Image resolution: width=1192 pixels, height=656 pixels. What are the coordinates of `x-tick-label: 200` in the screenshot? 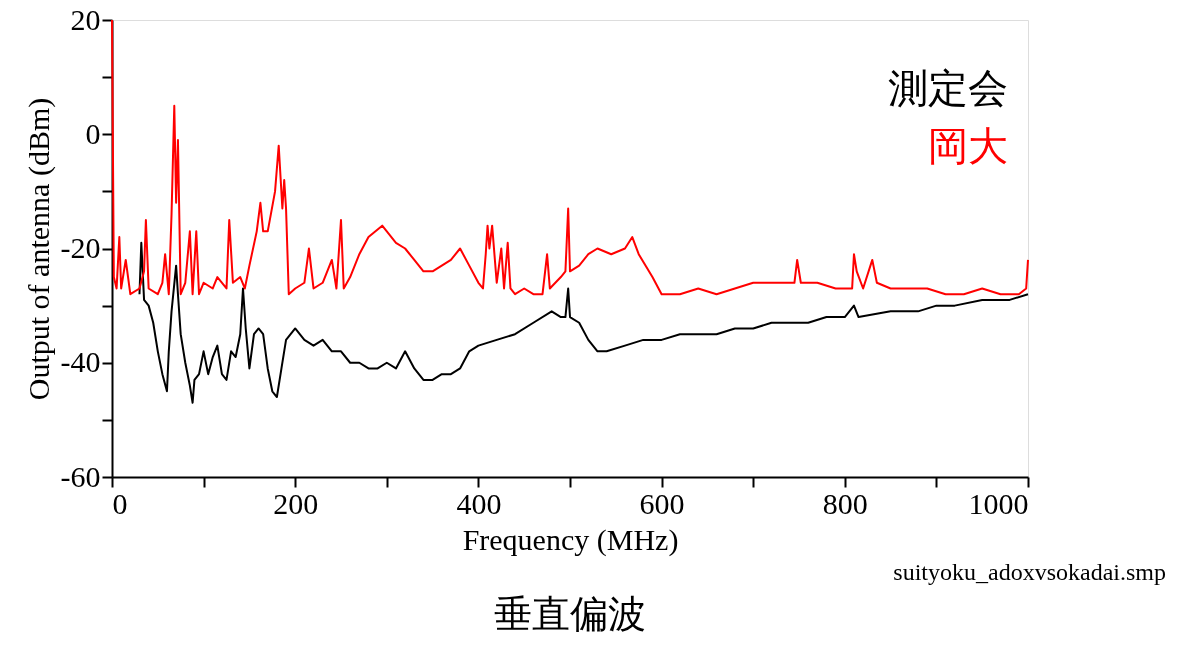 It's located at (296, 503).